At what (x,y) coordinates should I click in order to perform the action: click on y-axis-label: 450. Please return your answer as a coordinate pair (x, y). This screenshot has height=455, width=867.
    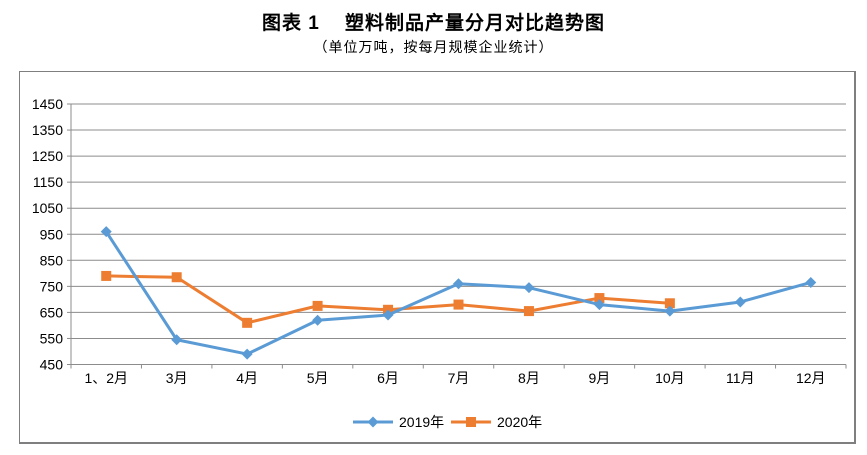
    Looking at the image, I should click on (52, 365).